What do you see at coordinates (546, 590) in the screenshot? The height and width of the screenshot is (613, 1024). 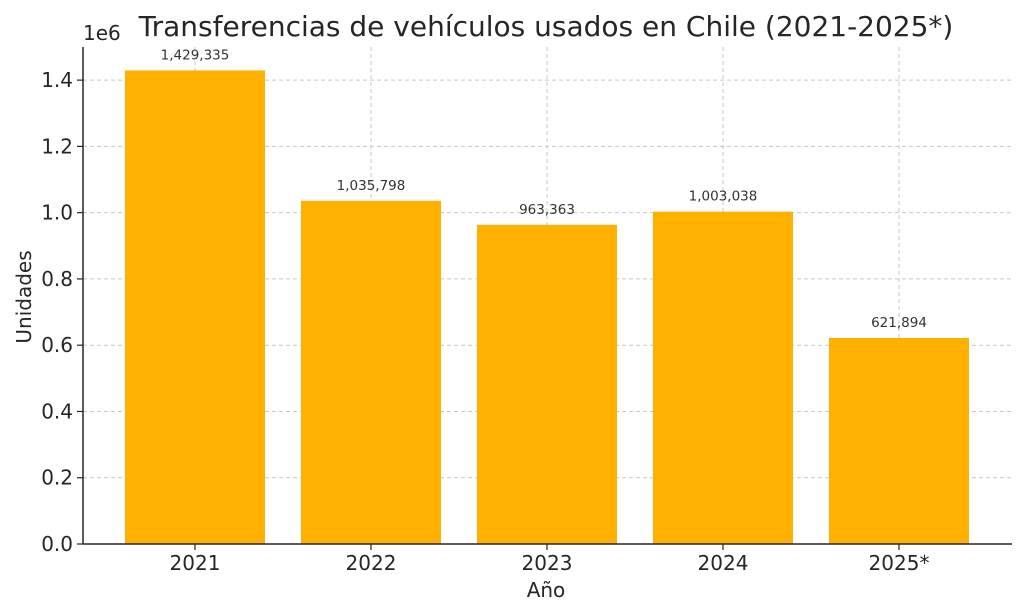 I see `x-axis-label: Año` at bounding box center [546, 590].